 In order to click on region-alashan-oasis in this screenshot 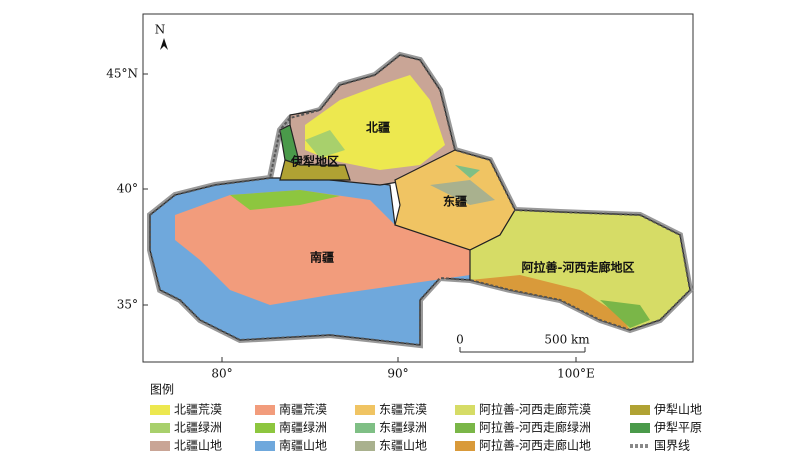, I will do `click(625, 314)`.